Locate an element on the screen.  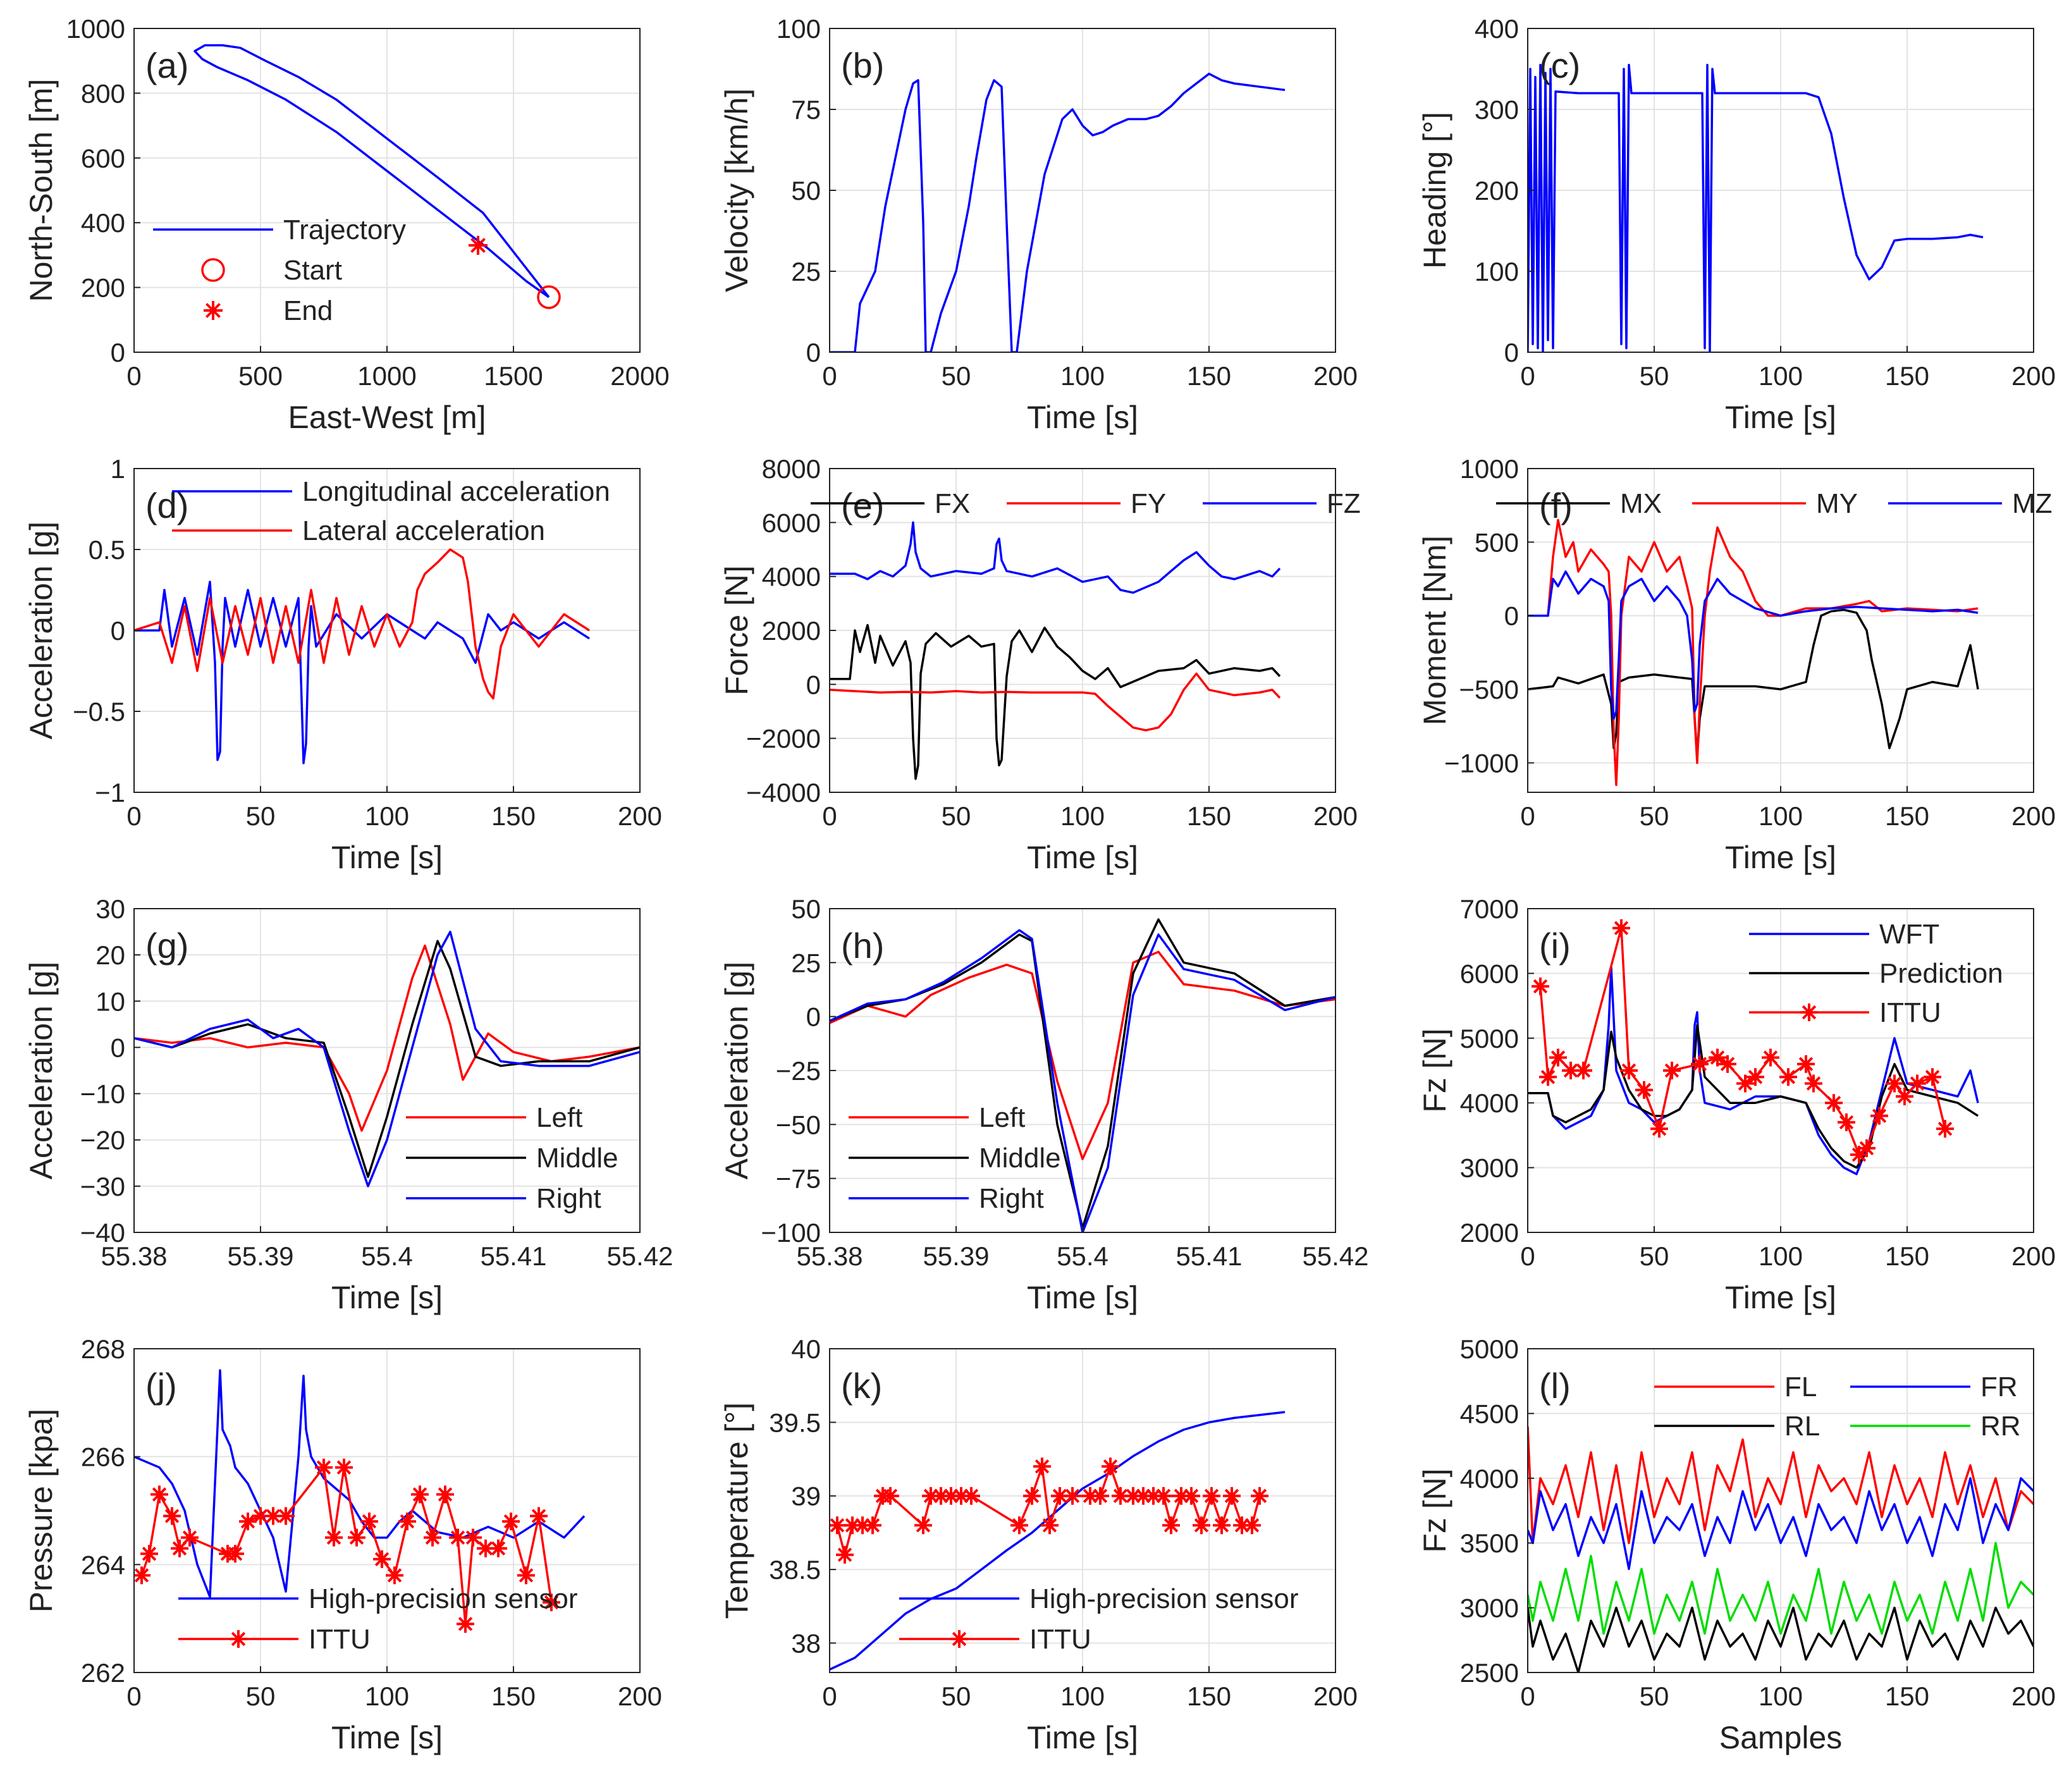
y-tick-label: −4000 is located at coordinates (783, 792).